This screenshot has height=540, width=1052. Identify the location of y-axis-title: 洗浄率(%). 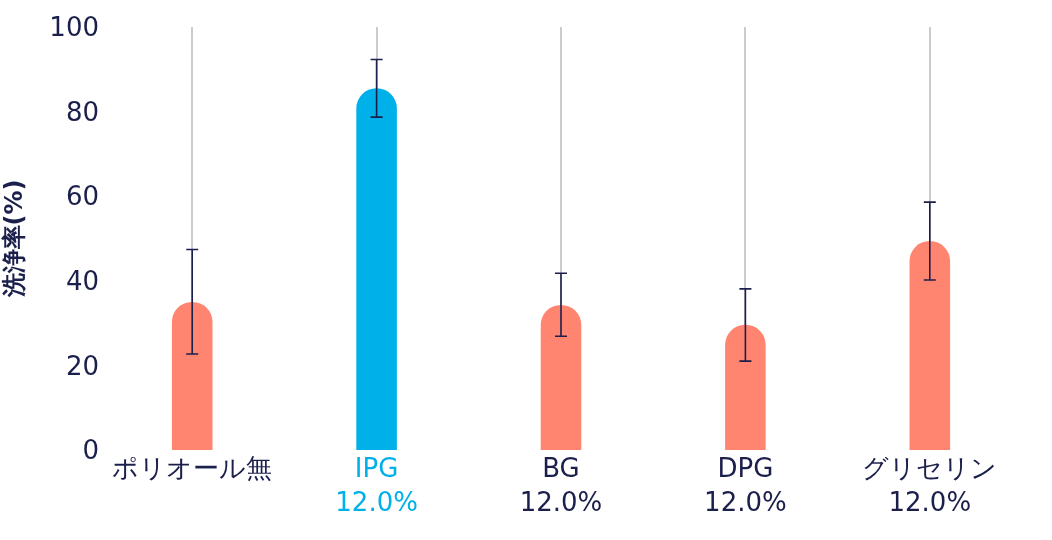
(14, 239).